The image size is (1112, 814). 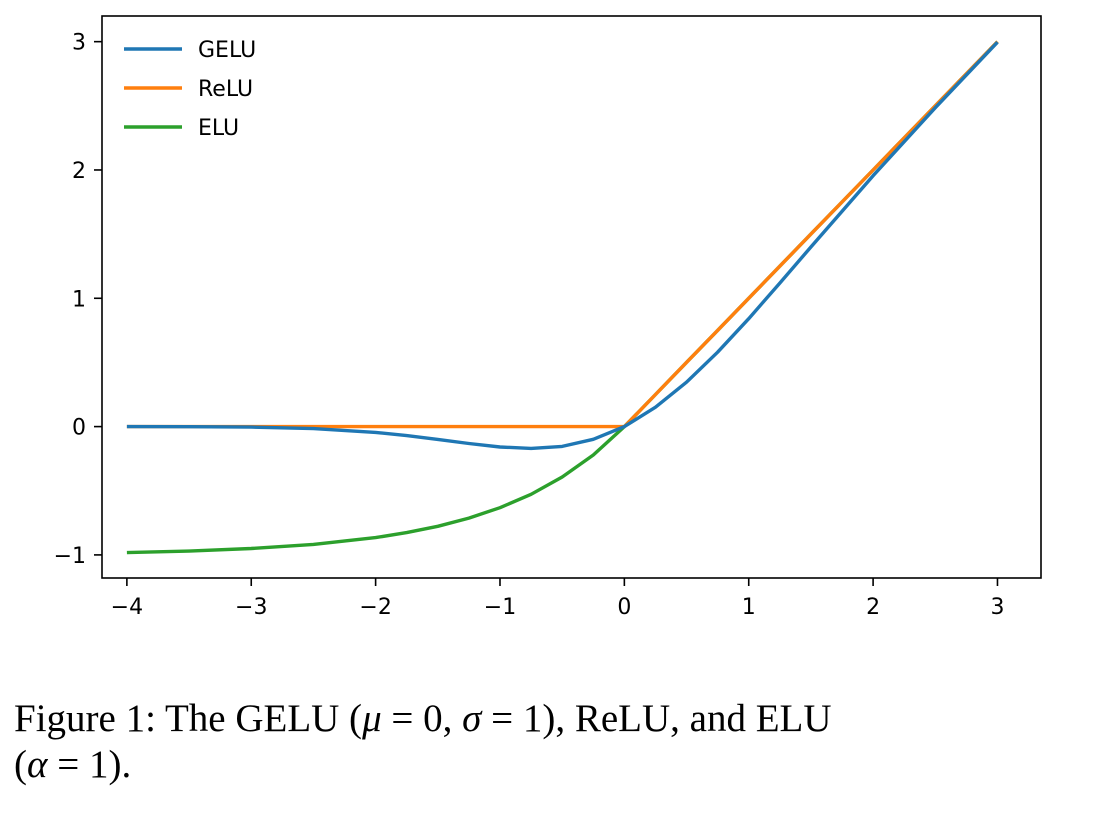 What do you see at coordinates (79, 43) in the screenshot?
I see `y-tick-label: 3` at bounding box center [79, 43].